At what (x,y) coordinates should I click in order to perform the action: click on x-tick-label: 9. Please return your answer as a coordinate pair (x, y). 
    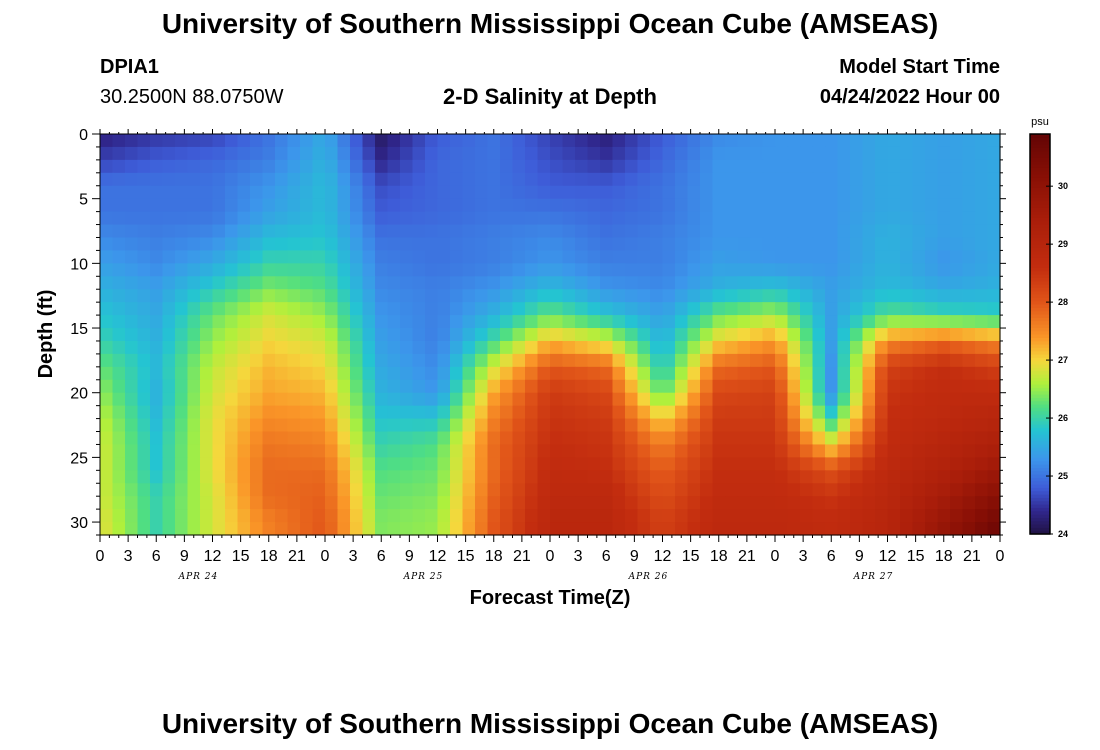
    Looking at the image, I should click on (634, 556).